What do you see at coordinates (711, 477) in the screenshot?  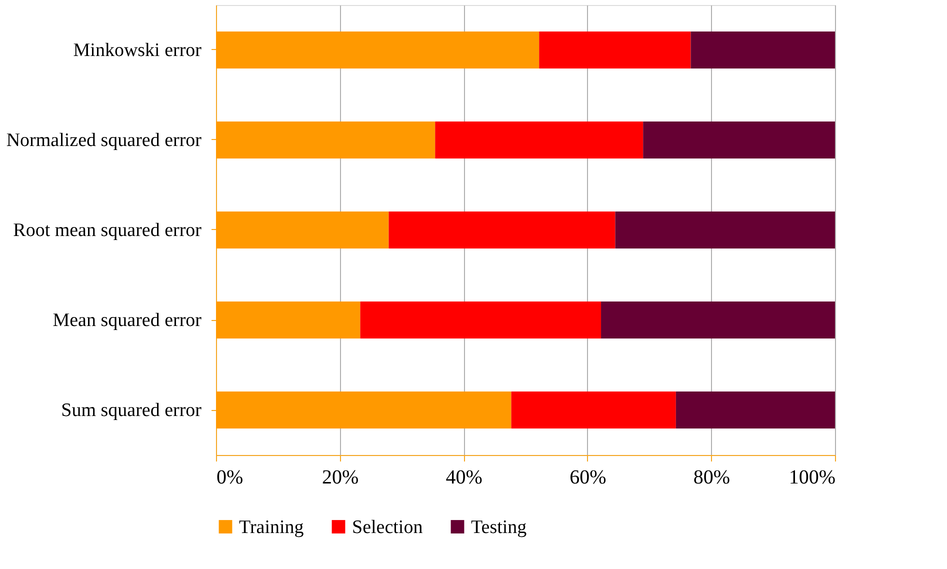 I see `x-tick-label: 80%` at bounding box center [711, 477].